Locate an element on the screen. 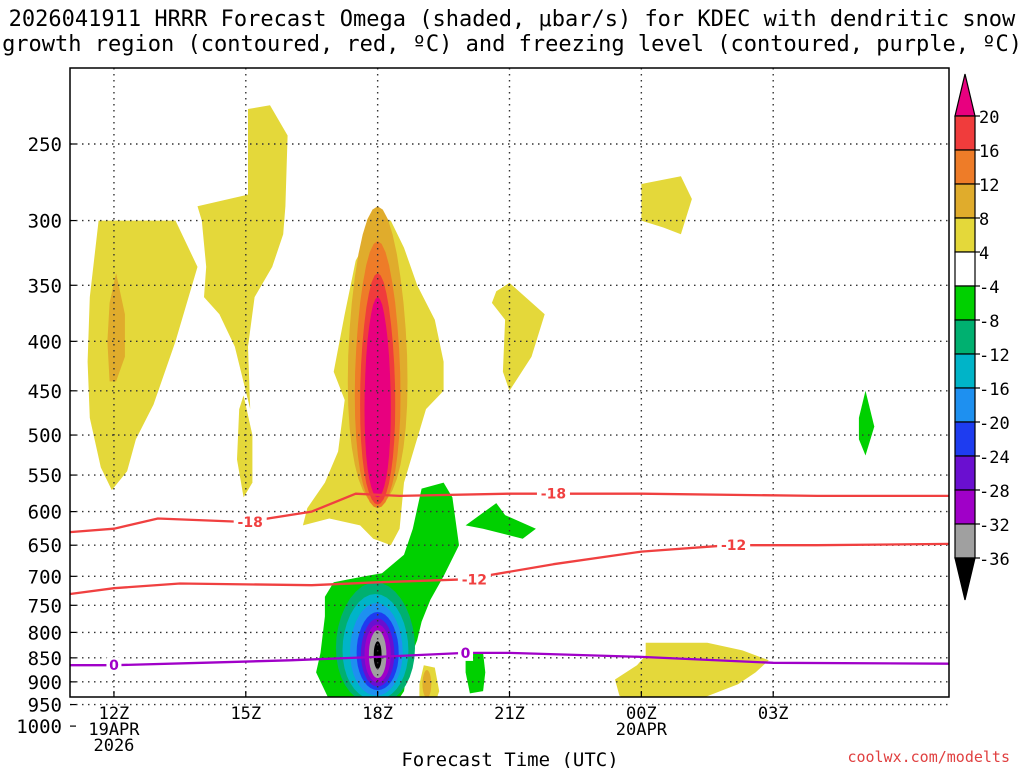  x-tick-label: 00Z is located at coordinates (641, 714).